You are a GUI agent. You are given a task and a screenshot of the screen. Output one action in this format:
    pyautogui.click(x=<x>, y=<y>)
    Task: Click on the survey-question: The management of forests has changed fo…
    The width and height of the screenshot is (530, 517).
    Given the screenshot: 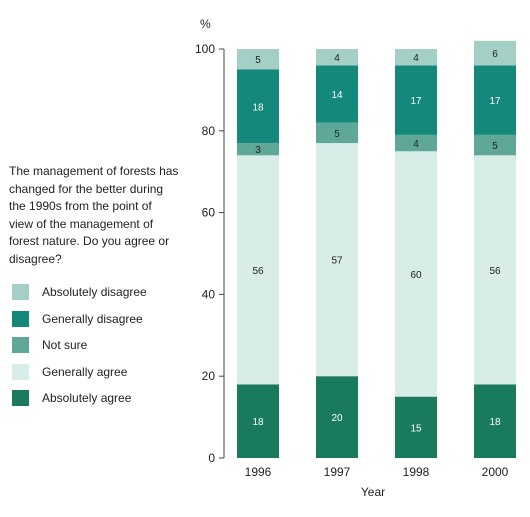 What is the action you would take?
    pyautogui.click(x=94, y=215)
    